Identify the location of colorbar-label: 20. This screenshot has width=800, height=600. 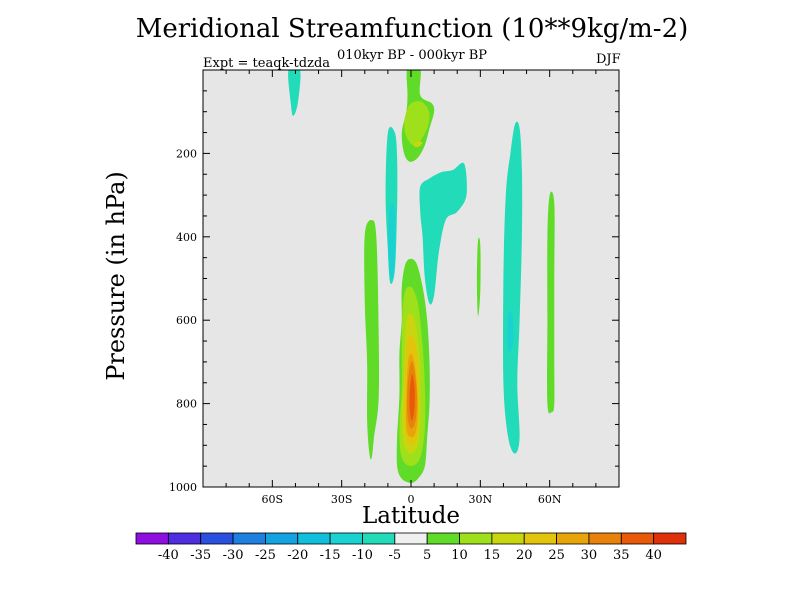
(524, 555).